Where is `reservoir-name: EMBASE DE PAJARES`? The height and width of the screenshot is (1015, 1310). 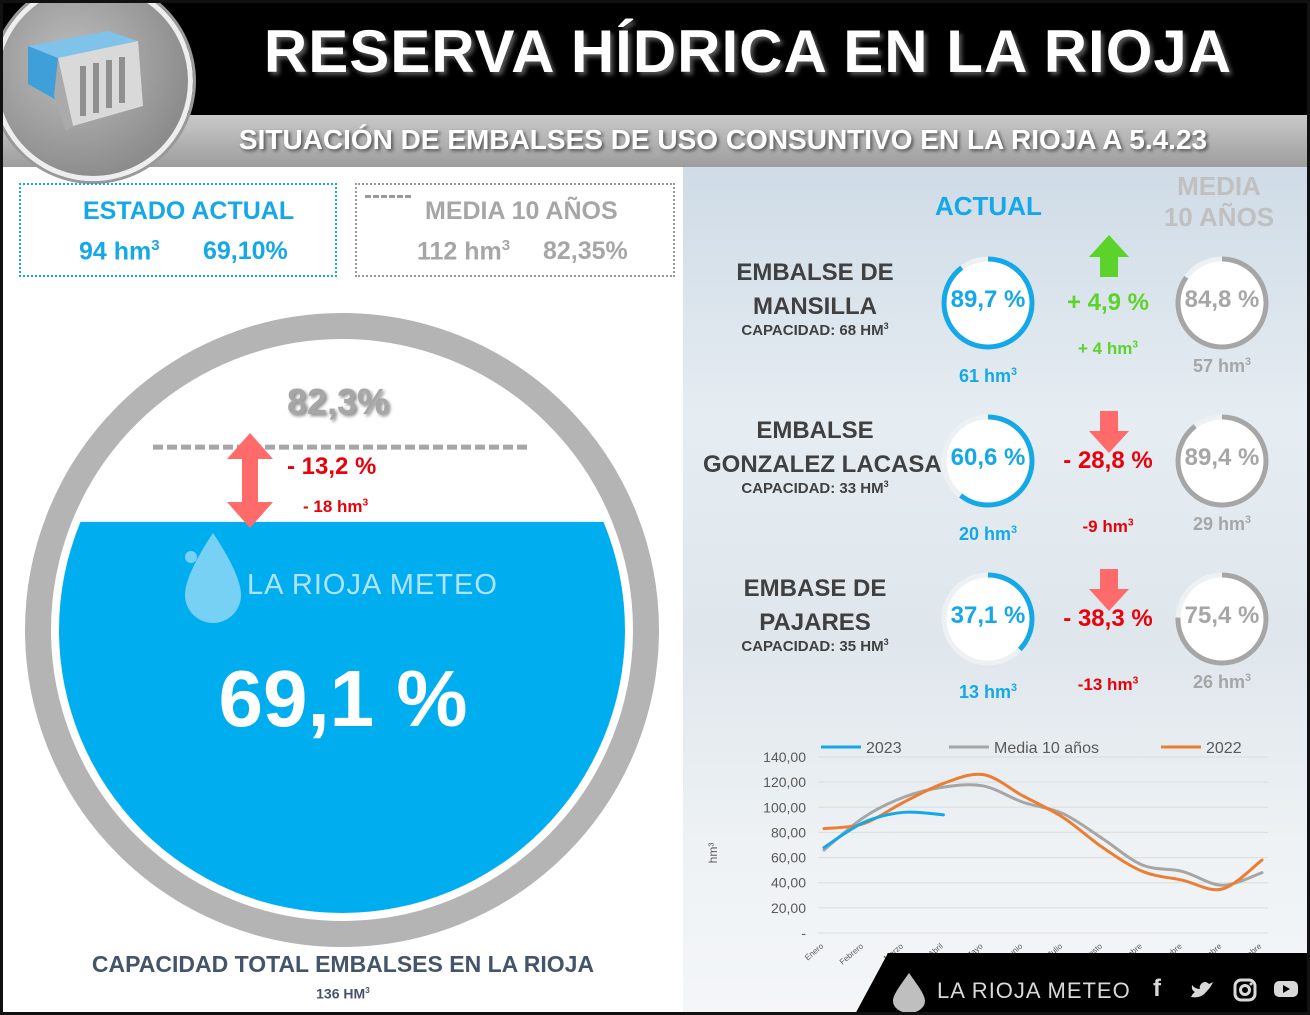
reservoir-name: EMBASE DE PAJARES is located at coordinates (815, 605).